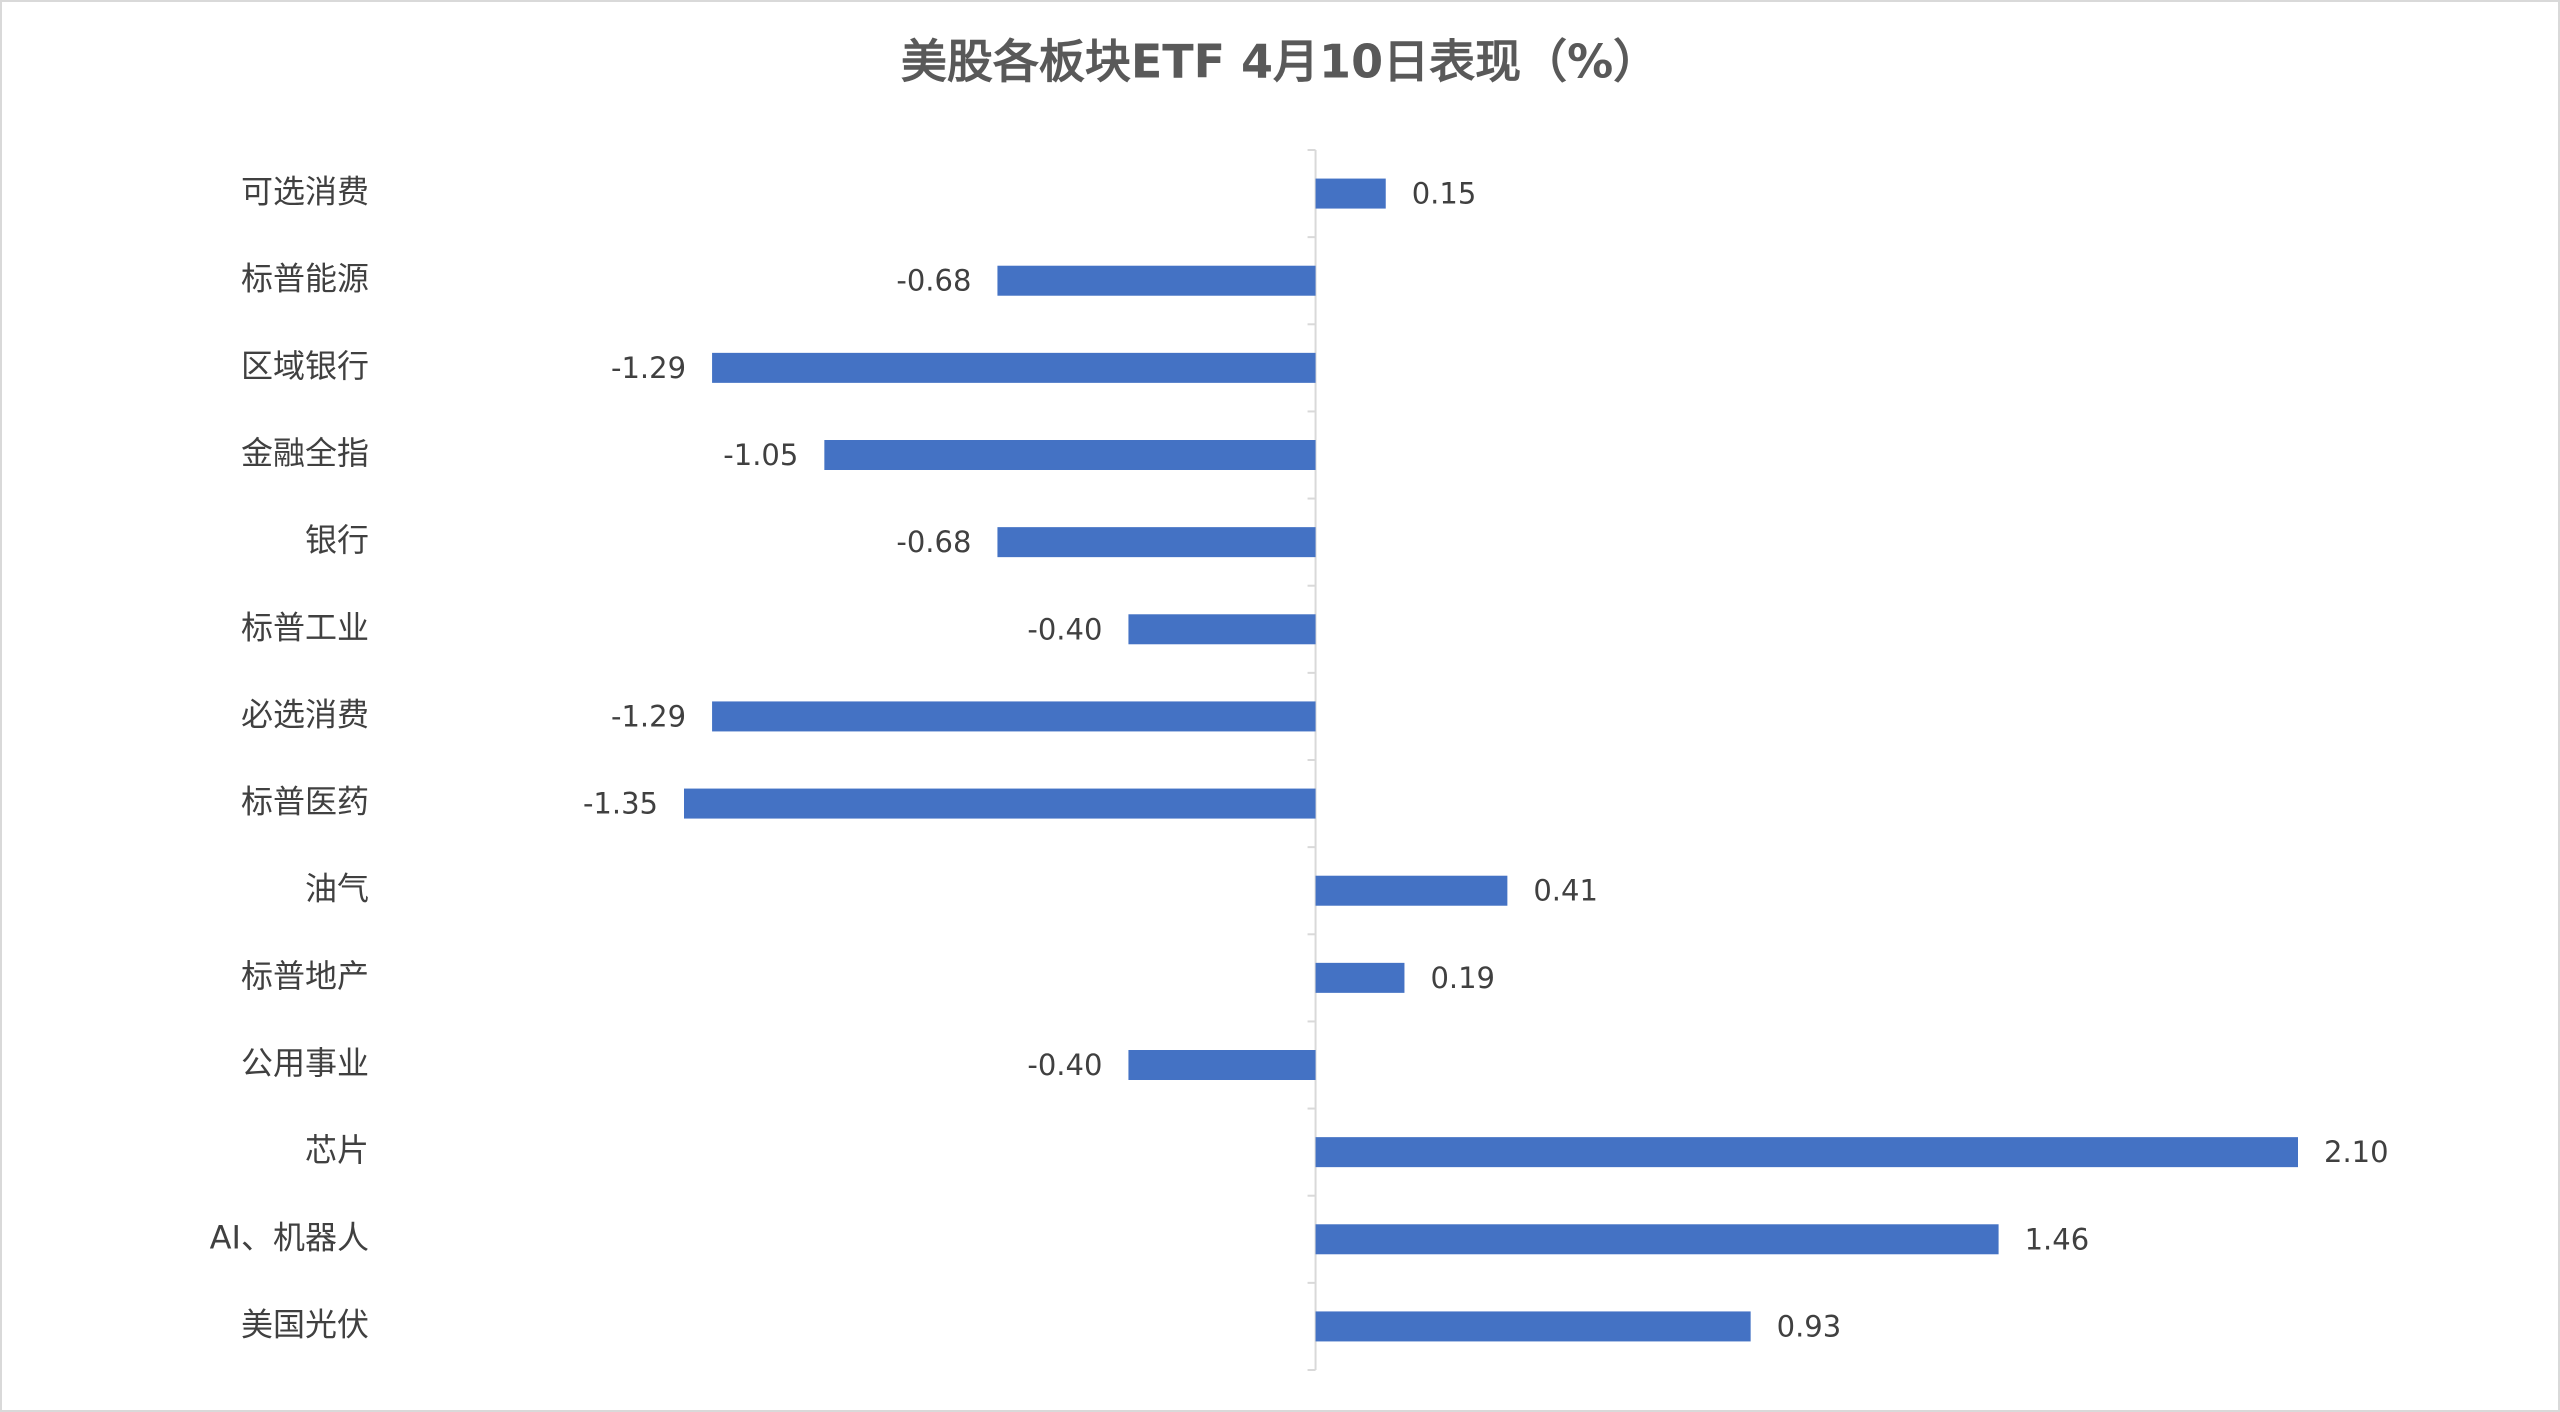  What do you see at coordinates (305, 714) in the screenshot?
I see `category-label: 必选消费` at bounding box center [305, 714].